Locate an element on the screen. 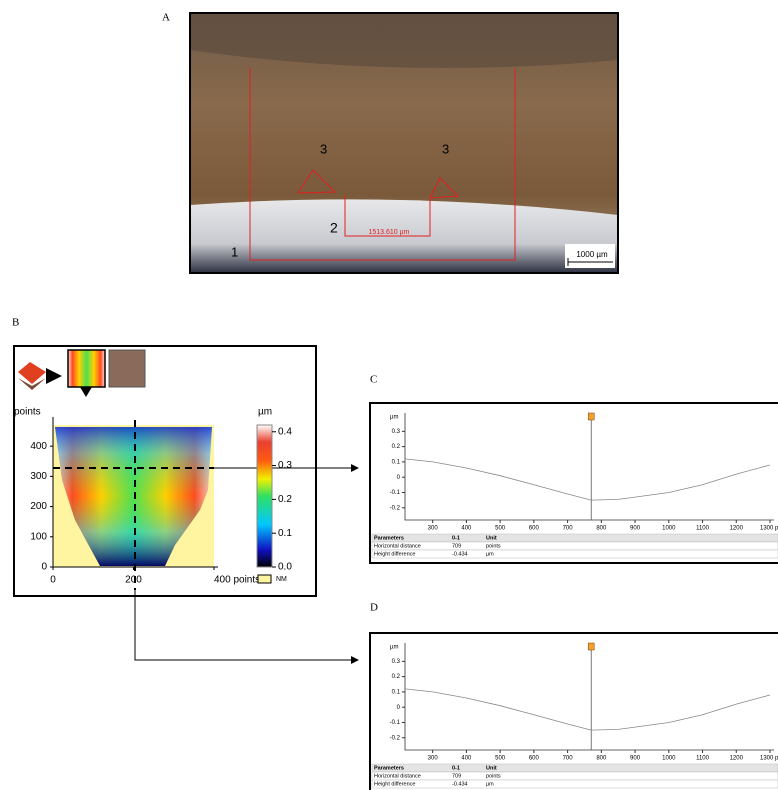 The height and width of the screenshot is (790, 778). colorbar-tick-label: 0.4 is located at coordinates (285, 431).